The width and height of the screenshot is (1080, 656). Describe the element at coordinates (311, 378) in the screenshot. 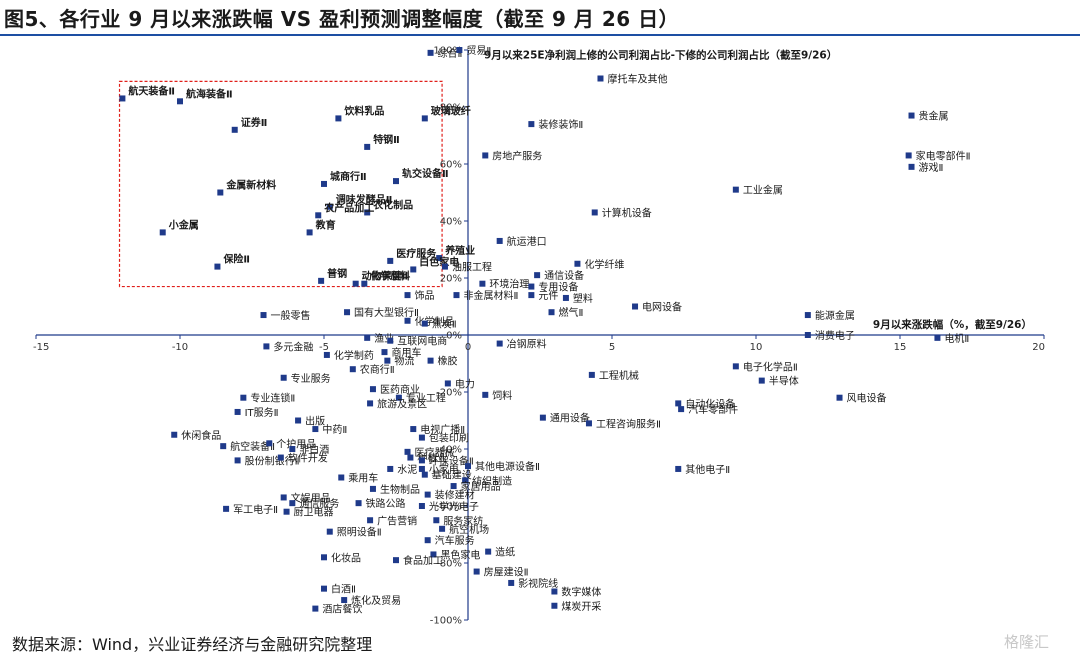

I see `point-label: 专业服务` at that location.